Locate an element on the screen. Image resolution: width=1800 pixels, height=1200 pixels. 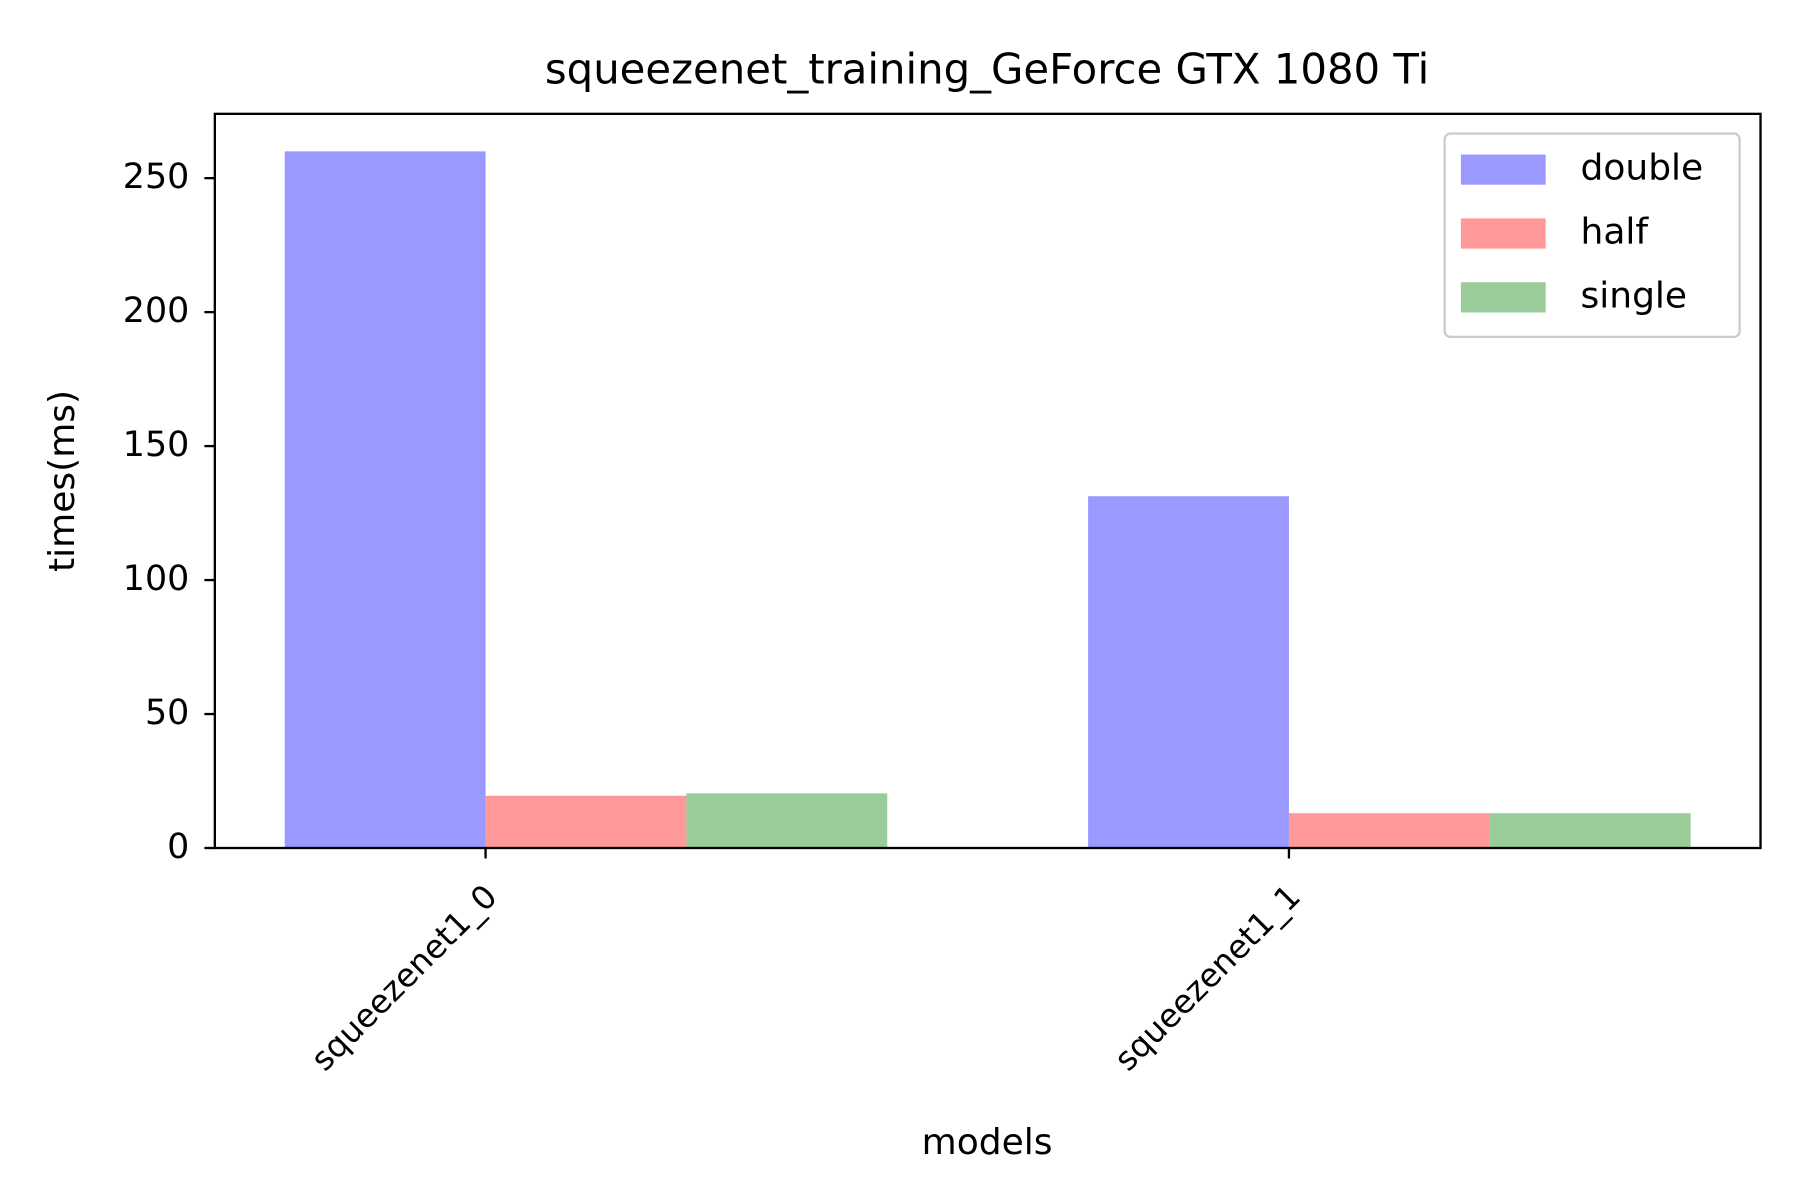
y-tick-label: 150 is located at coordinates (156, 445).